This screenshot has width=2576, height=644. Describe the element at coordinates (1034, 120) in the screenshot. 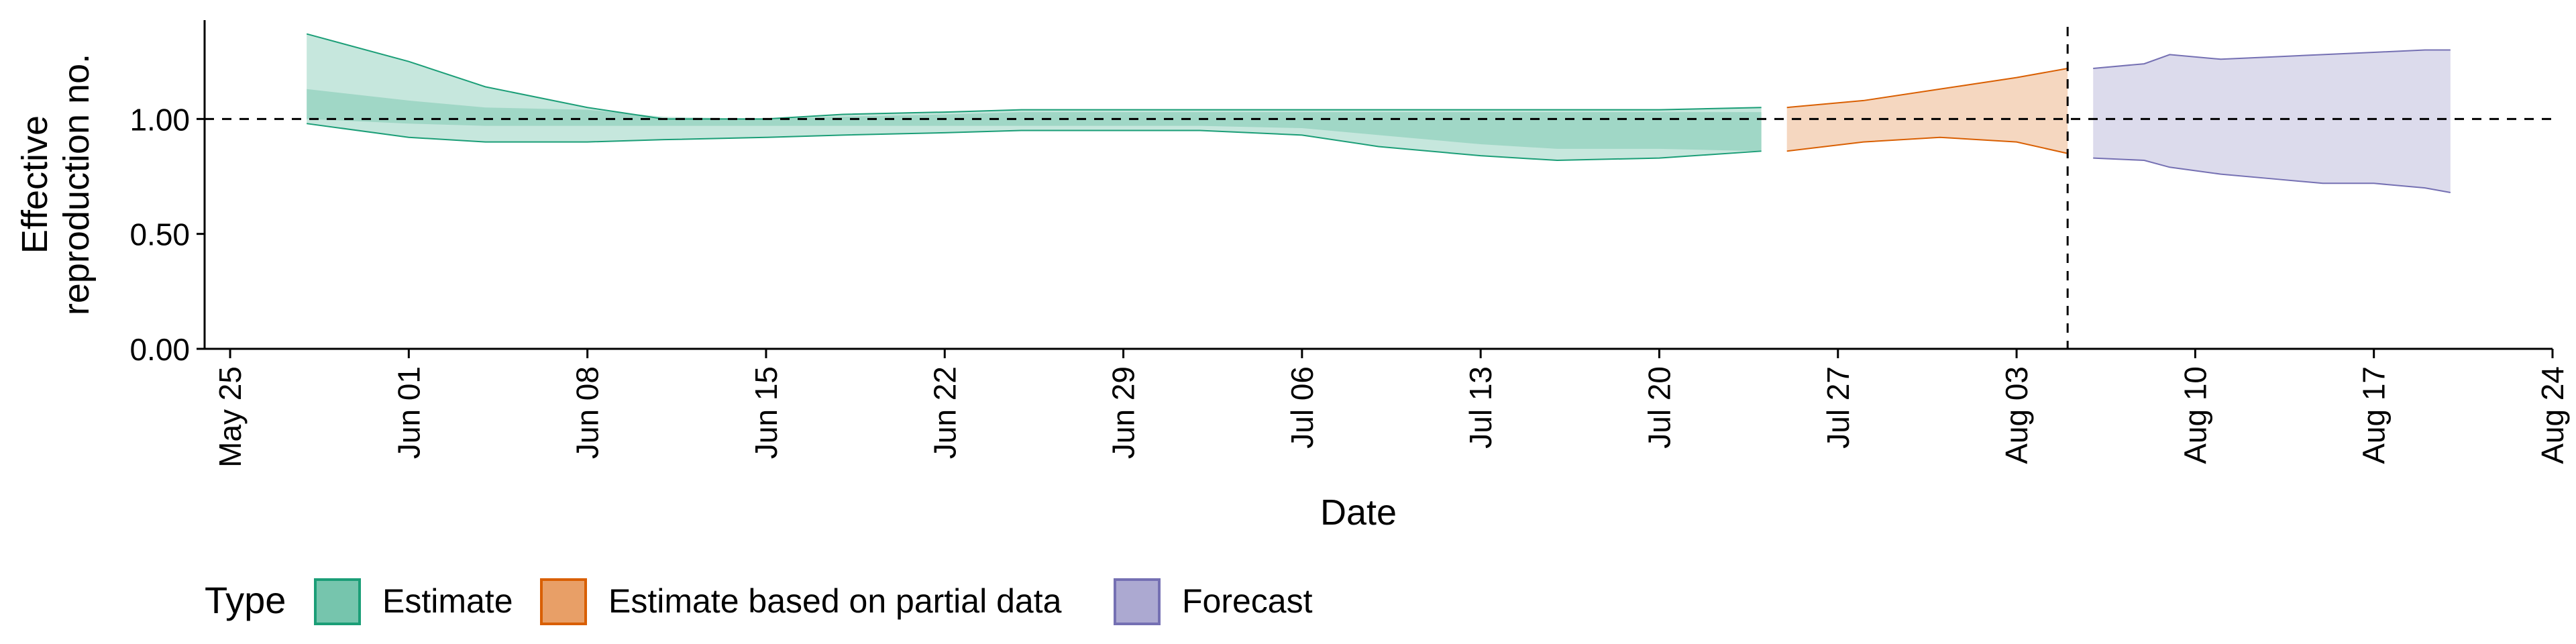

I see `estimate-inner-band` at that location.